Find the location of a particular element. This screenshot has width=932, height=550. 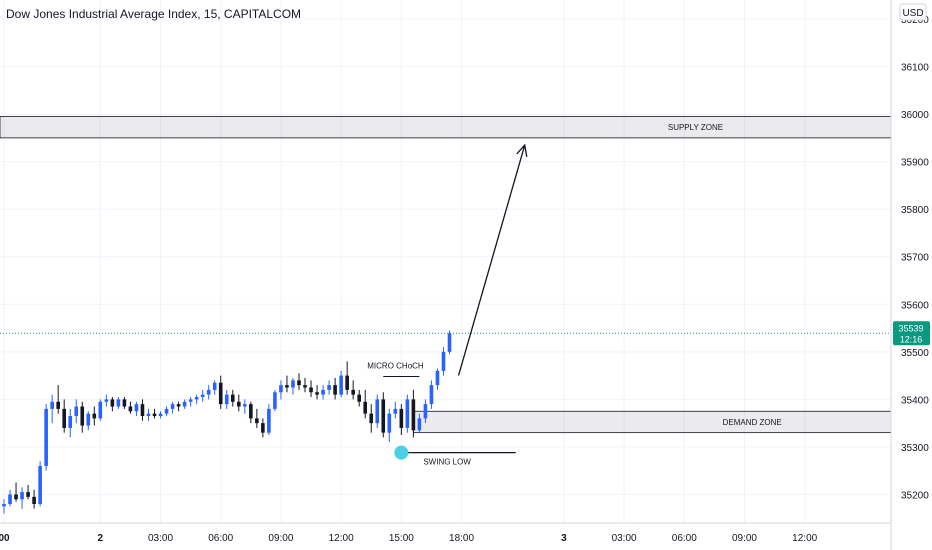

y-tick-label: 36000 is located at coordinates (915, 115).